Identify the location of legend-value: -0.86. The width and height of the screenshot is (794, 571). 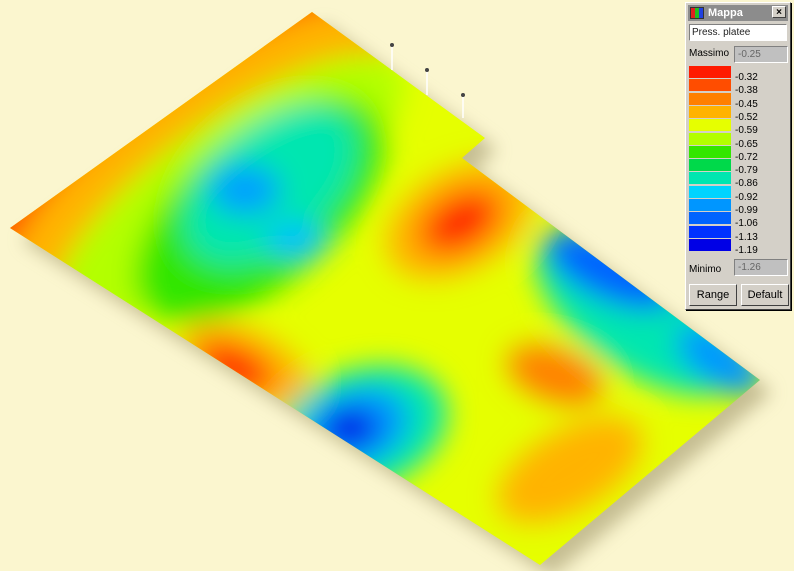
(746, 184).